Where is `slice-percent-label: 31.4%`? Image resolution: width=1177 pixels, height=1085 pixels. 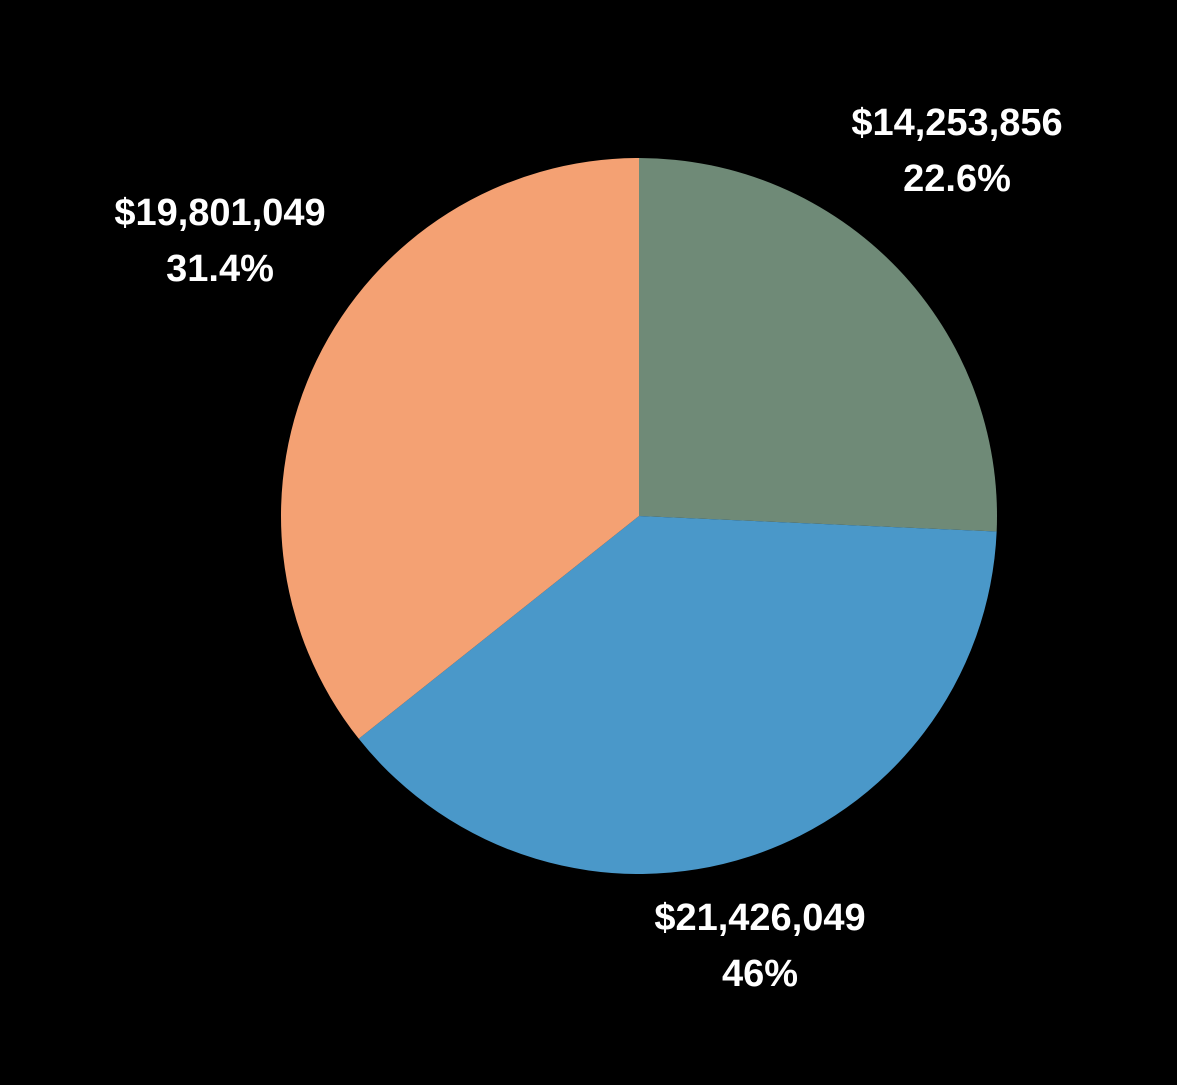
slice-percent-label: 31.4% is located at coordinates (220, 269).